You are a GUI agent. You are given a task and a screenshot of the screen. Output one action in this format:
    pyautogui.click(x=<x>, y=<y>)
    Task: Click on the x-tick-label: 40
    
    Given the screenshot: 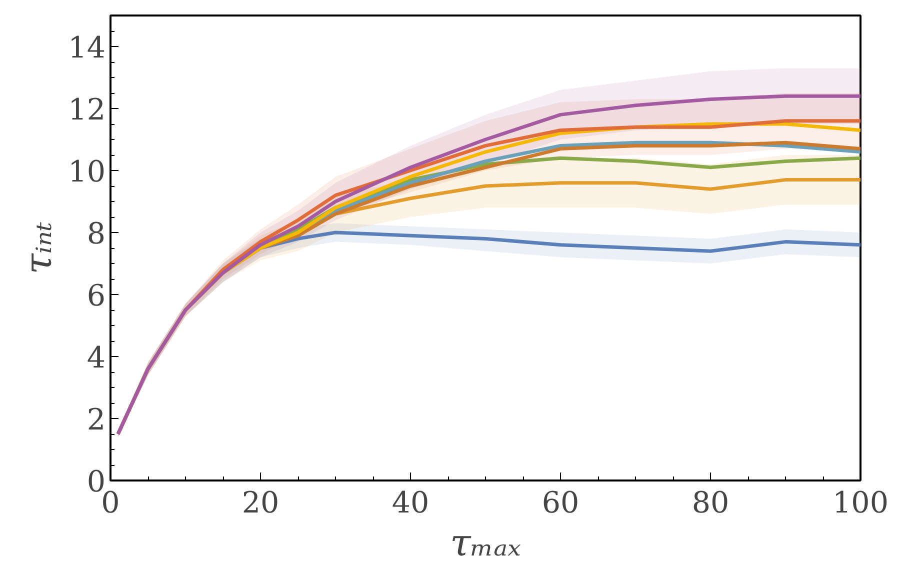 What is the action you would take?
    pyautogui.click(x=411, y=503)
    